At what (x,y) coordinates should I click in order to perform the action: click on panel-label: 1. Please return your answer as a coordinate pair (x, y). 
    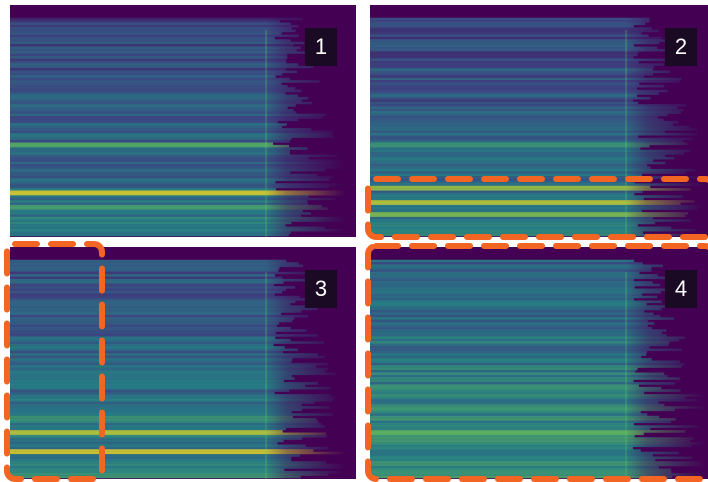
    Looking at the image, I should click on (321, 46).